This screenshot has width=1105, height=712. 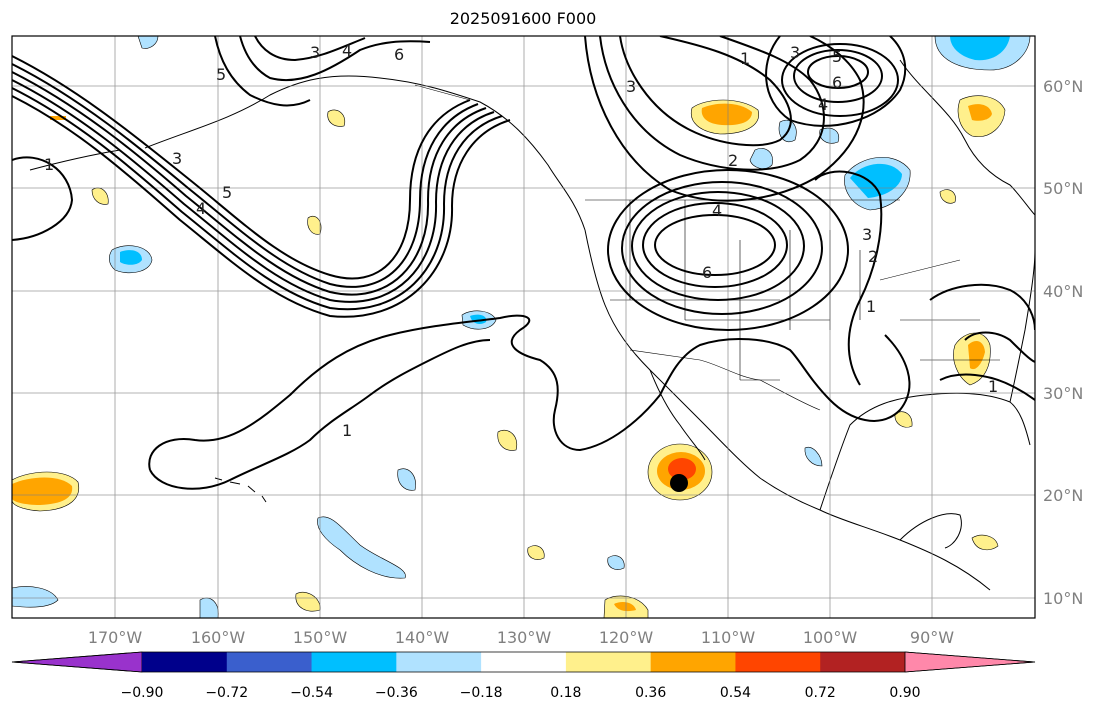 I want to click on colorbar-tick-label: −0.36, so click(x=396, y=693).